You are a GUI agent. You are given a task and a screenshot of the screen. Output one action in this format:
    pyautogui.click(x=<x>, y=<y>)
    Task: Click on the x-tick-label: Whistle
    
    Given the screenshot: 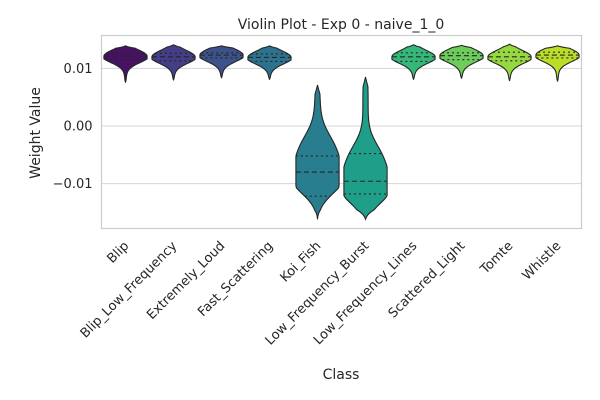 What is the action you would take?
    pyautogui.click(x=542, y=261)
    